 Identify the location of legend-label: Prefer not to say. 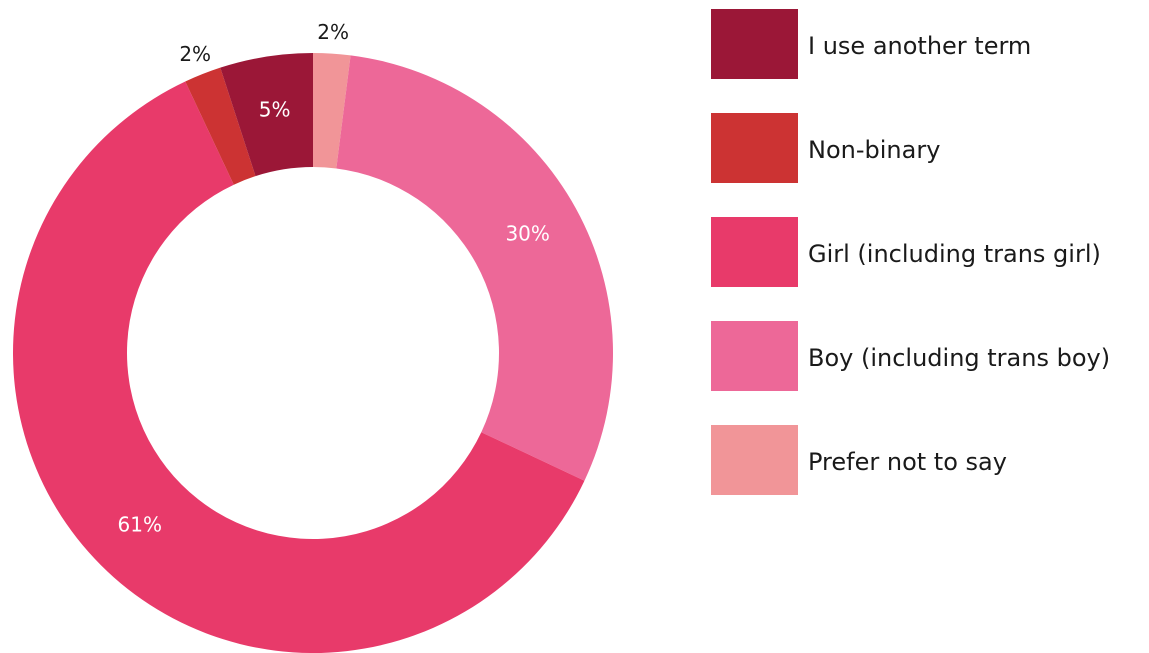
(907, 462).